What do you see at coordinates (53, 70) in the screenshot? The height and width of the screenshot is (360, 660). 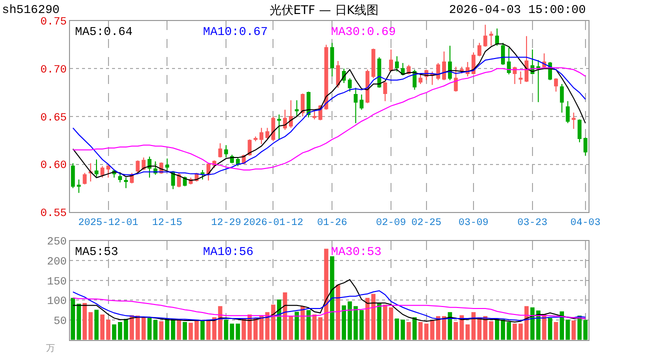 I see `y-tick-label: 0.70` at bounding box center [53, 70].